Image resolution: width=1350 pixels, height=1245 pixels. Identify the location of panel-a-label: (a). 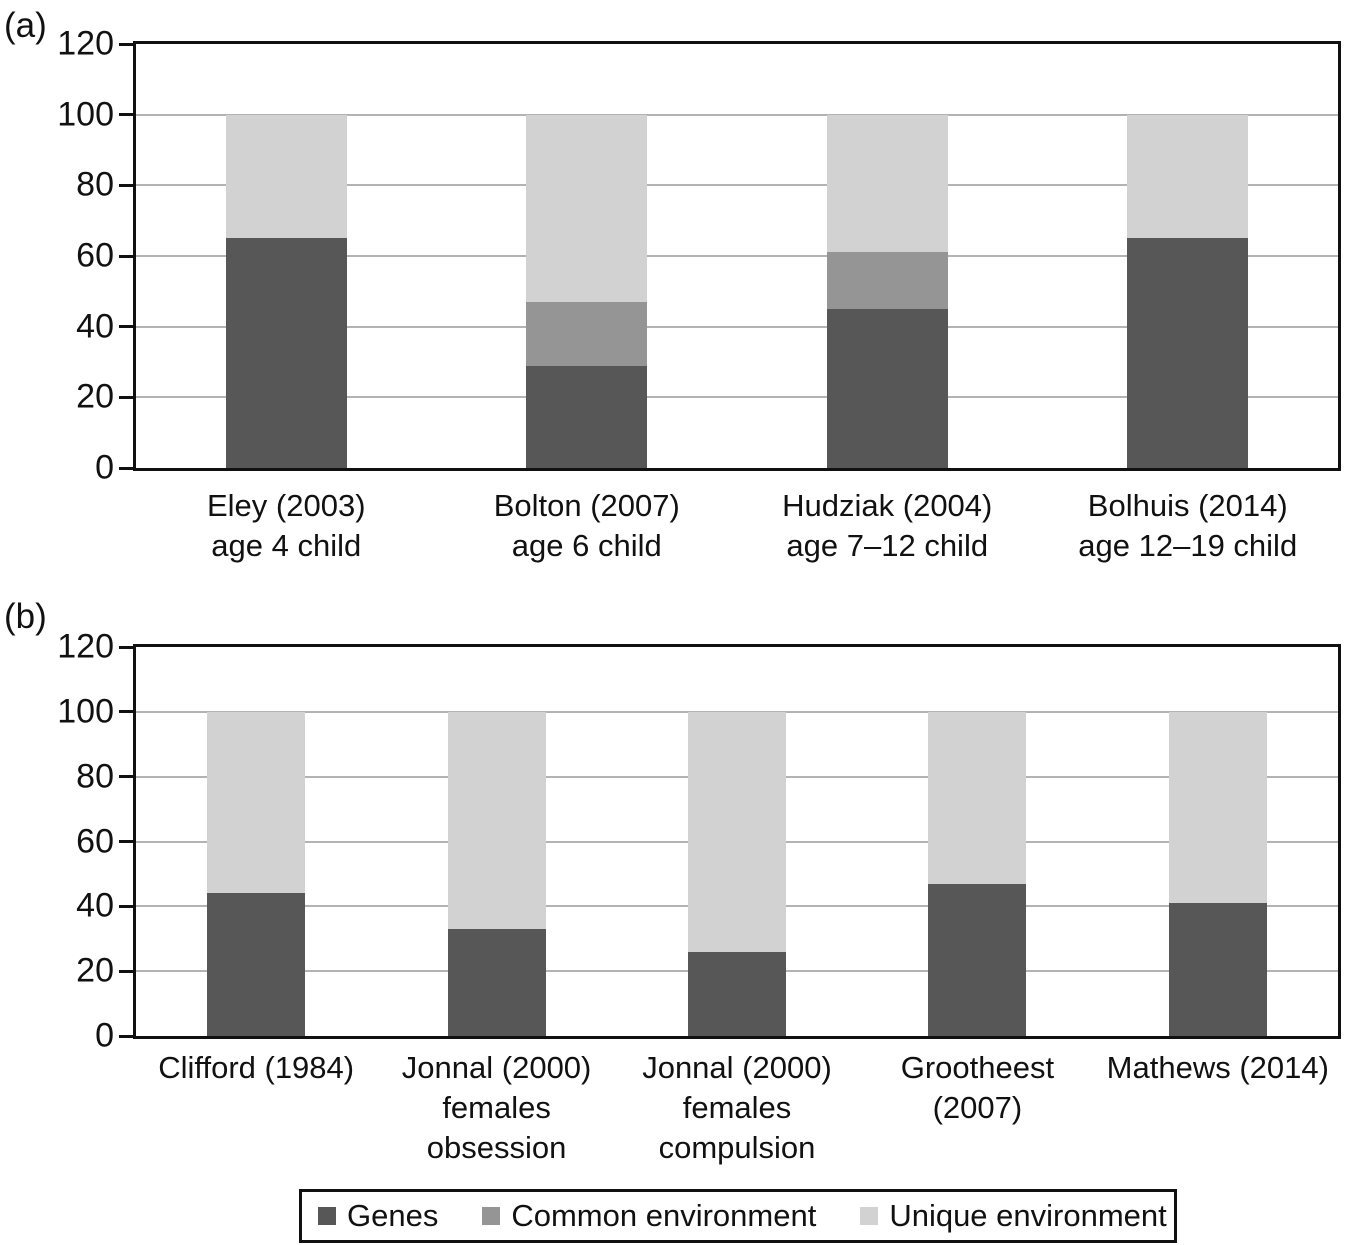
(25, 25).